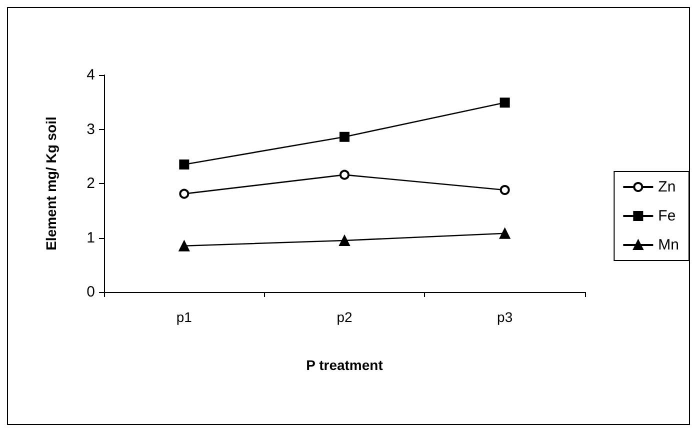 Image resolution: width=697 pixels, height=432 pixels. Describe the element at coordinates (90, 129) in the screenshot. I see `y-tick-label: 3` at that location.